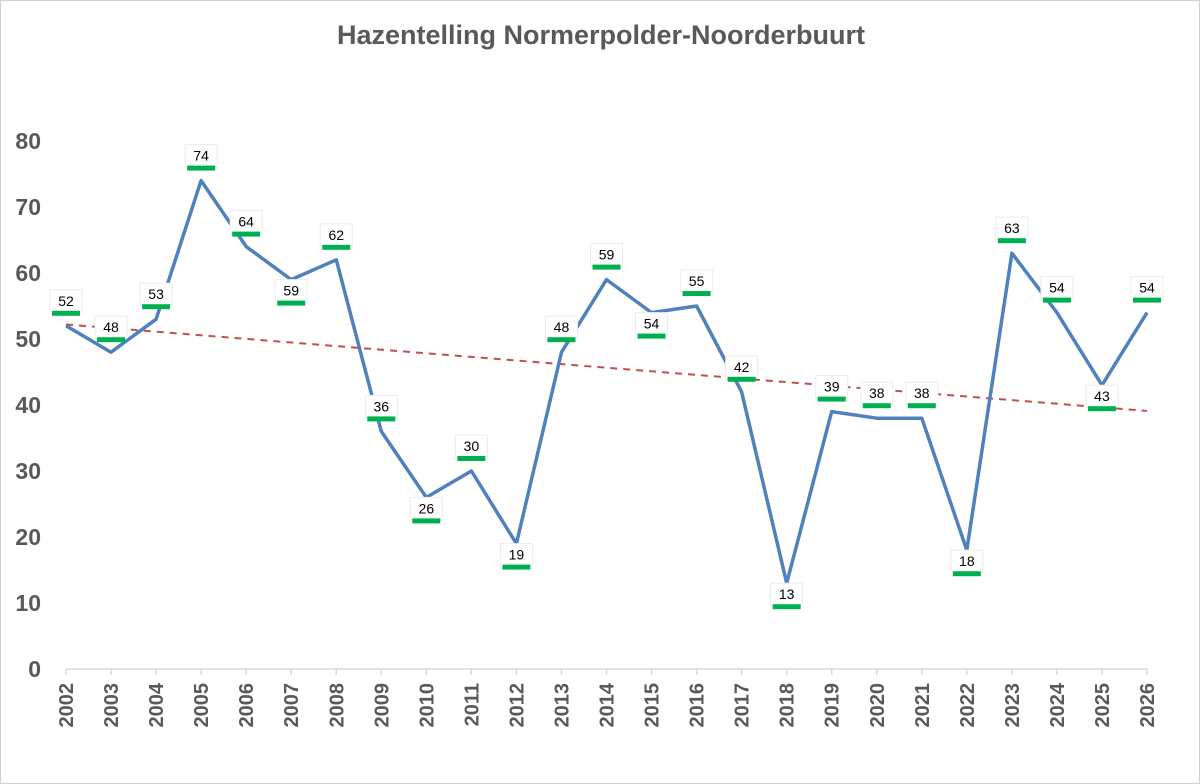 The image size is (1200, 784). I want to click on x-tick-label: 2022, so click(968, 705).